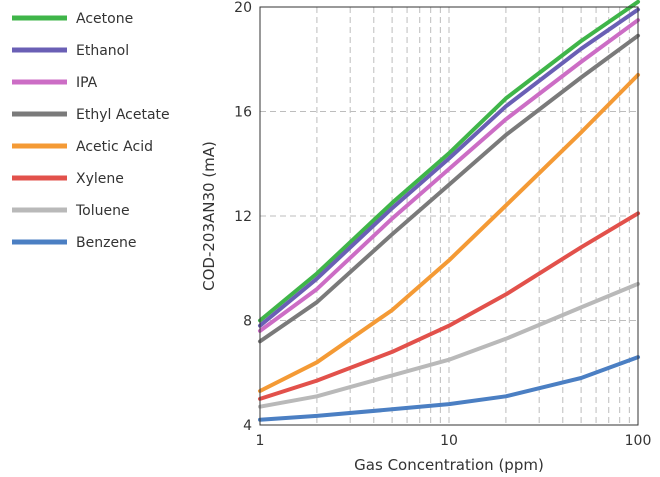  I want to click on legend-label-ethanol: Ethanol, so click(102, 51).